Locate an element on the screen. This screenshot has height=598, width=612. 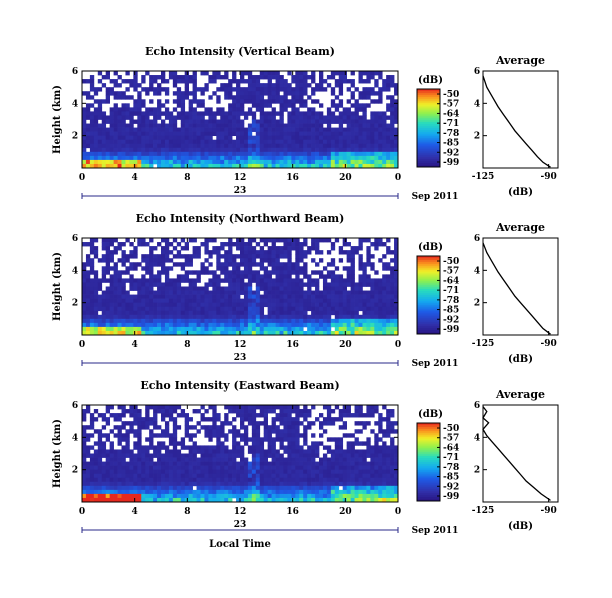
colorbar-frame is located at coordinates (428, 295).